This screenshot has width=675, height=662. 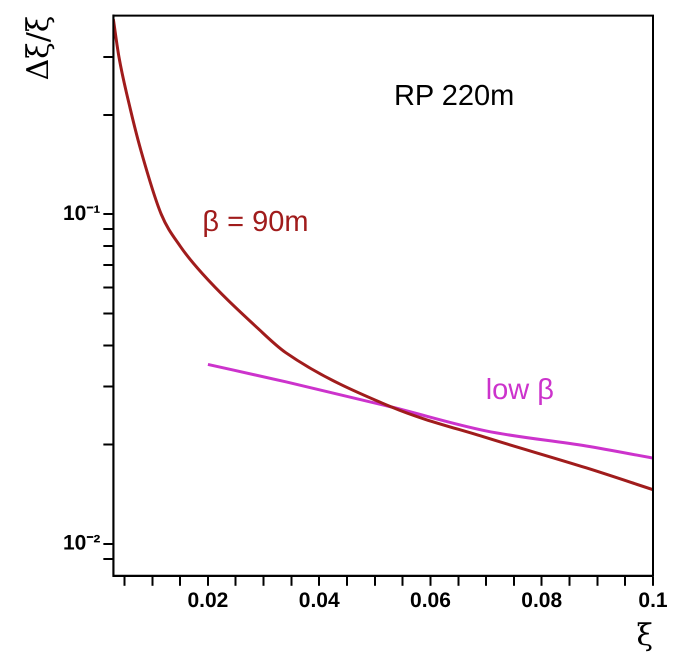 What do you see at coordinates (541, 600) in the screenshot?
I see `x-tick-label: 0.08` at bounding box center [541, 600].